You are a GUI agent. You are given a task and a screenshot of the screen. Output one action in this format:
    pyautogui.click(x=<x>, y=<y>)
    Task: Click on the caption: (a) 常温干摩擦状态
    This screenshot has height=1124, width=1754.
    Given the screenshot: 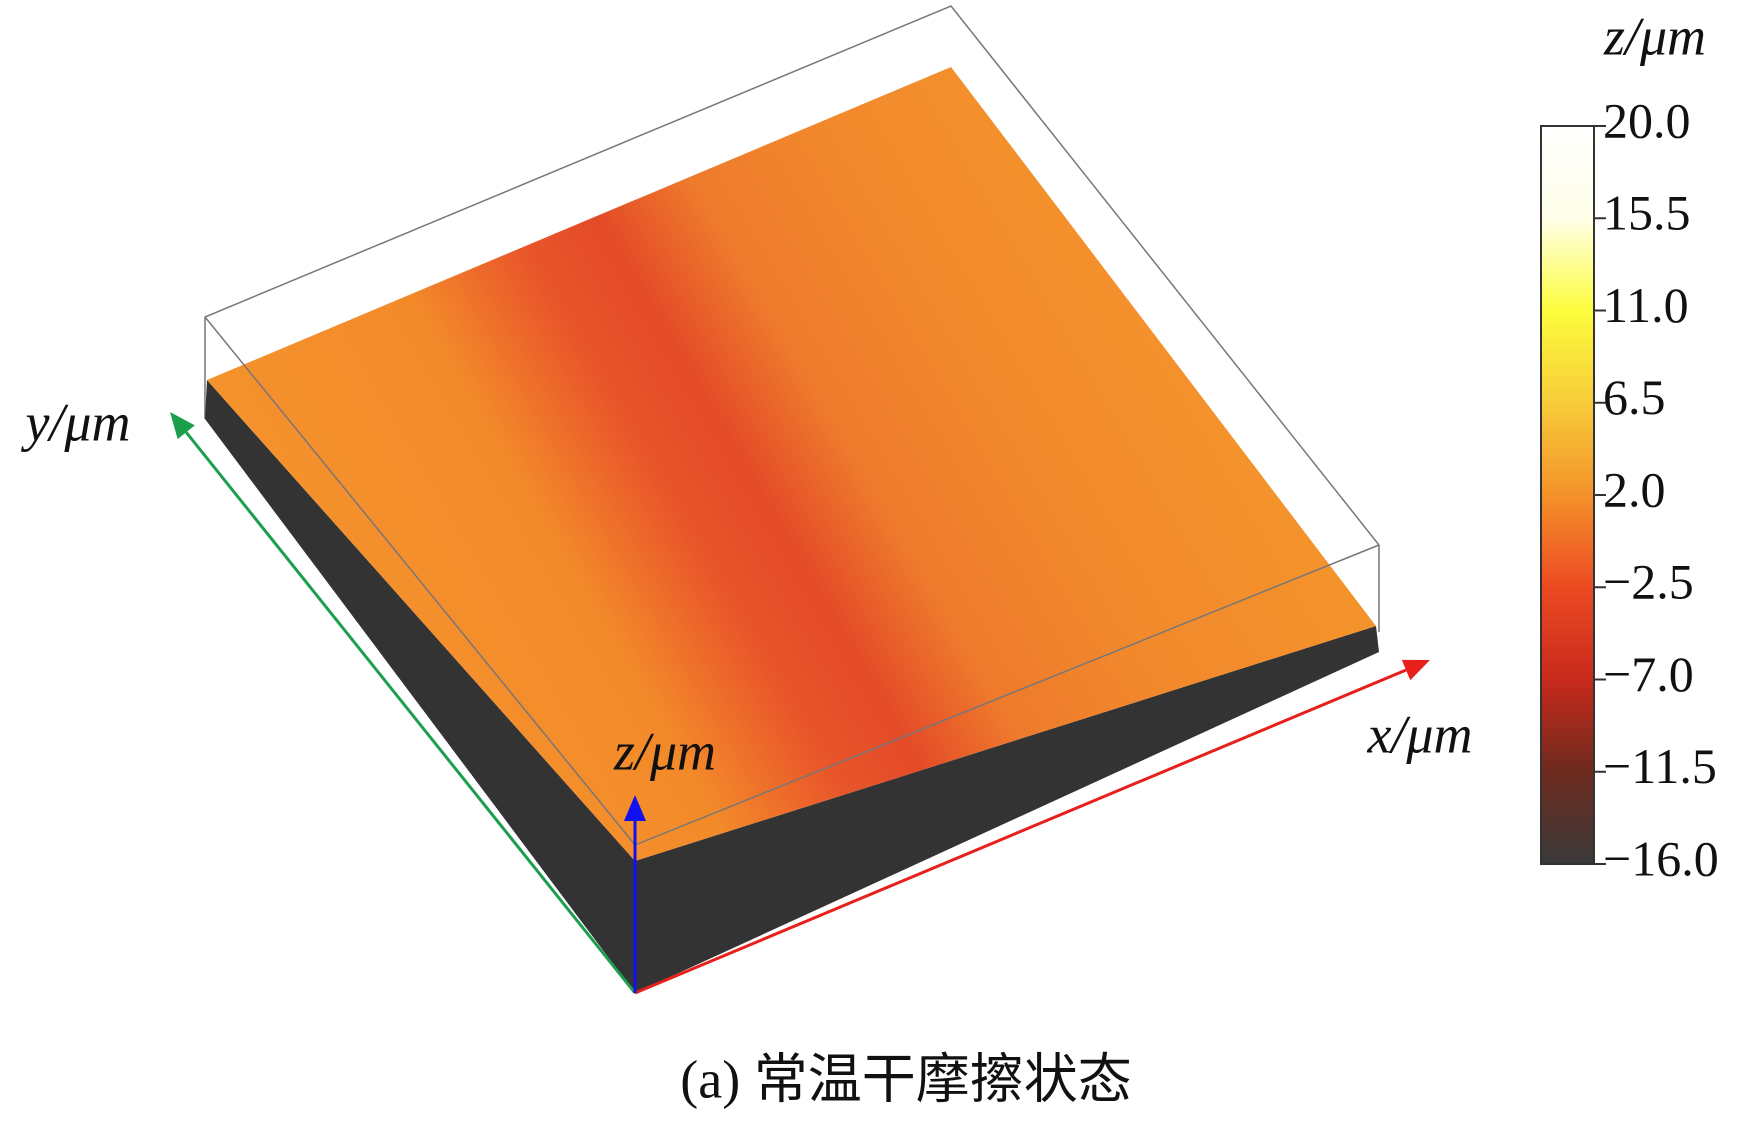 What is the action you would take?
    pyautogui.click(x=905, y=1079)
    